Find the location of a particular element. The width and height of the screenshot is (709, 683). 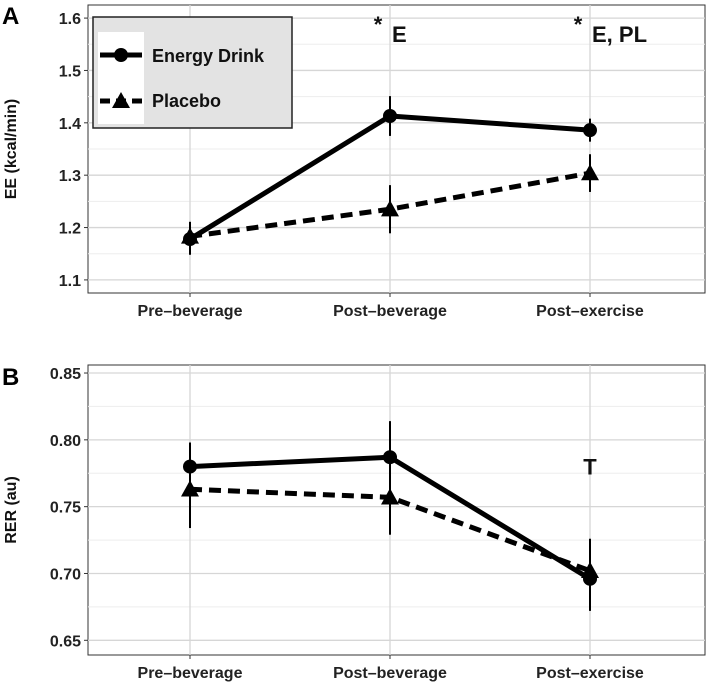

legend: Energy Drink Placebo is located at coordinates (192, 72).